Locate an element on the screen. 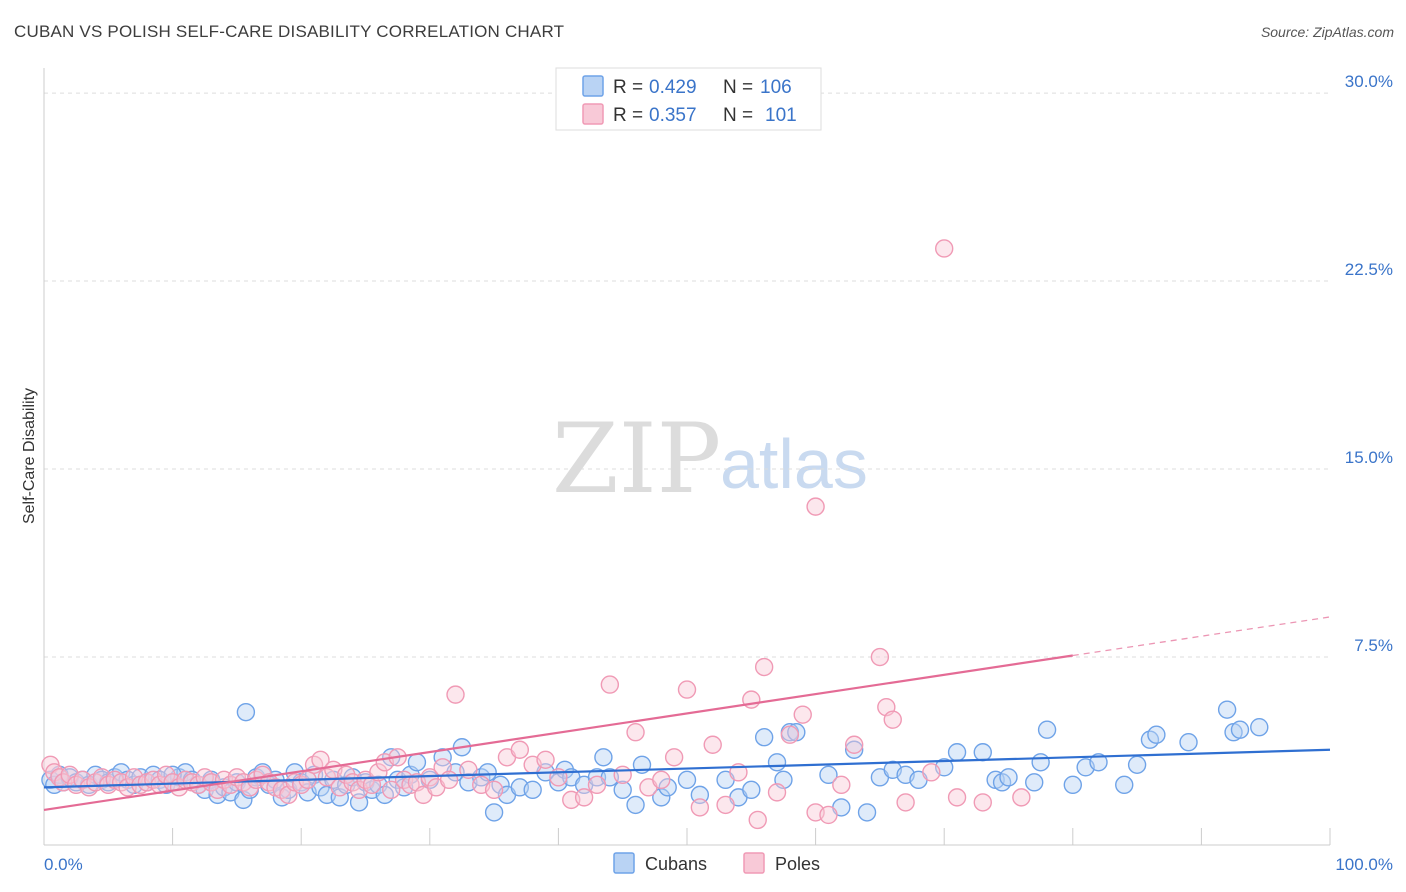 The height and width of the screenshot is (892, 1406). y-tick-label: 30.0% is located at coordinates (1369, 81).